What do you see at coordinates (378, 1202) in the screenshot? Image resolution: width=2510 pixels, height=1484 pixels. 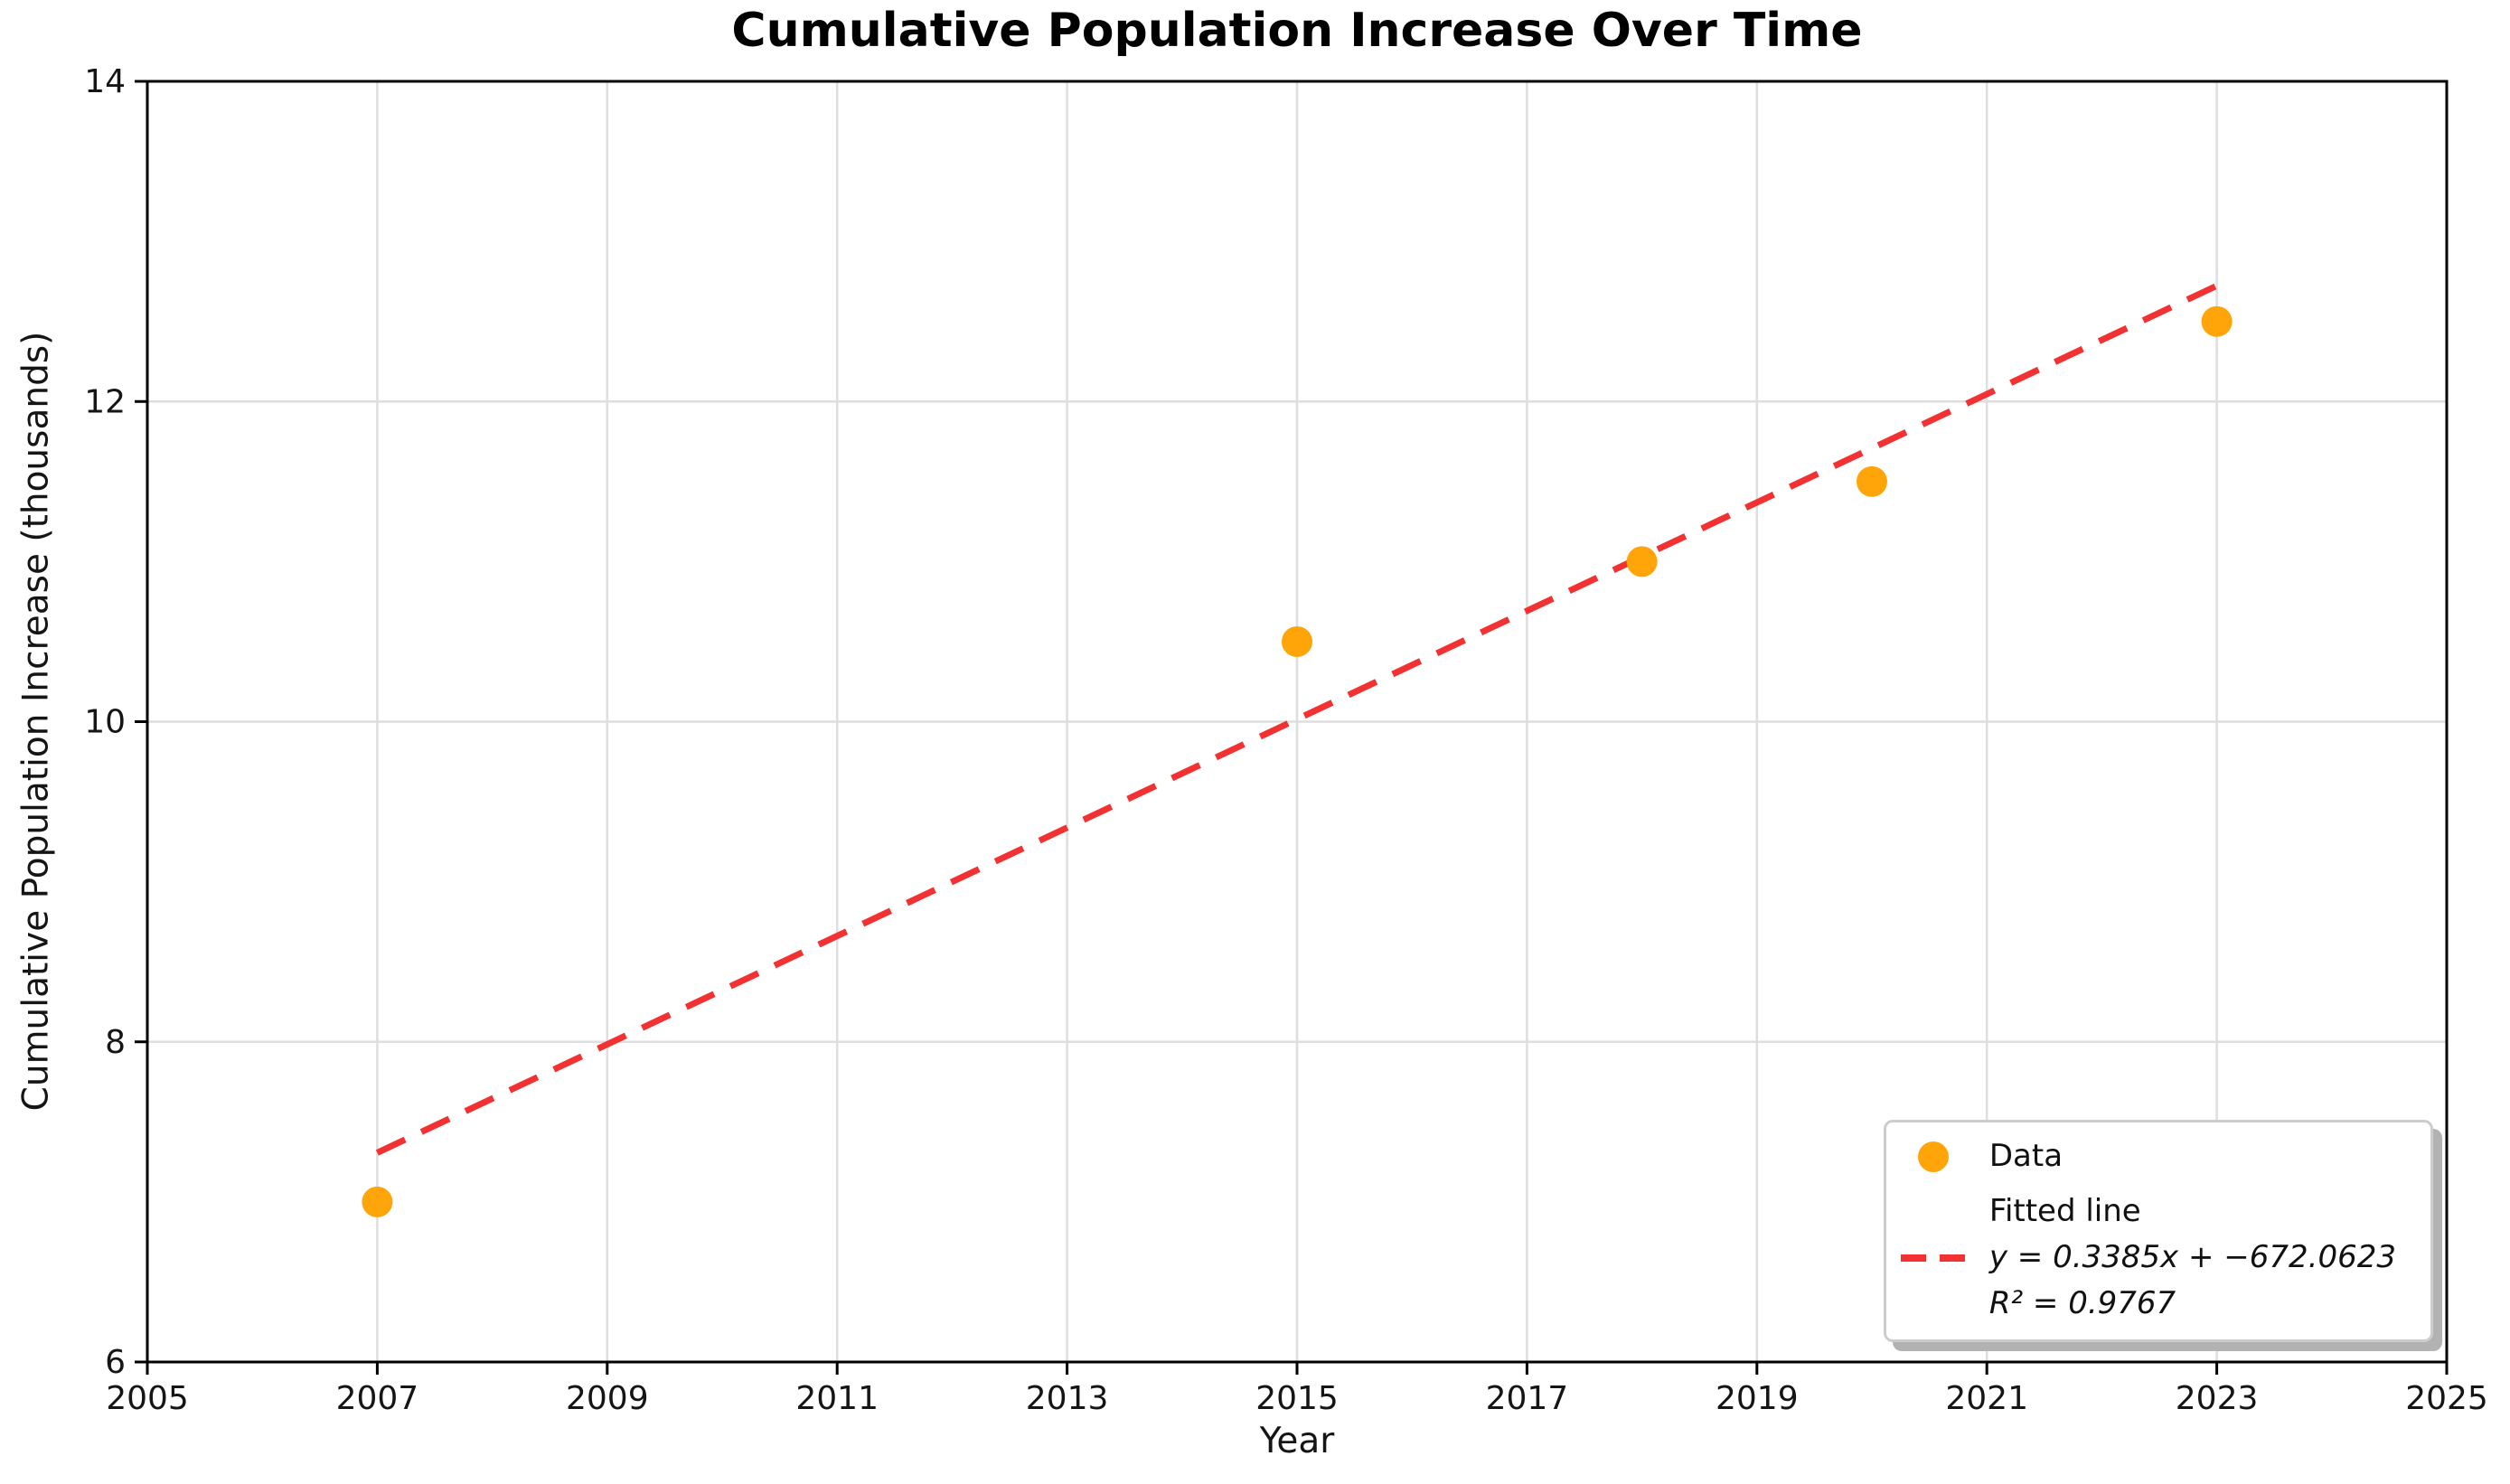 I see `data-point-2007` at bounding box center [378, 1202].